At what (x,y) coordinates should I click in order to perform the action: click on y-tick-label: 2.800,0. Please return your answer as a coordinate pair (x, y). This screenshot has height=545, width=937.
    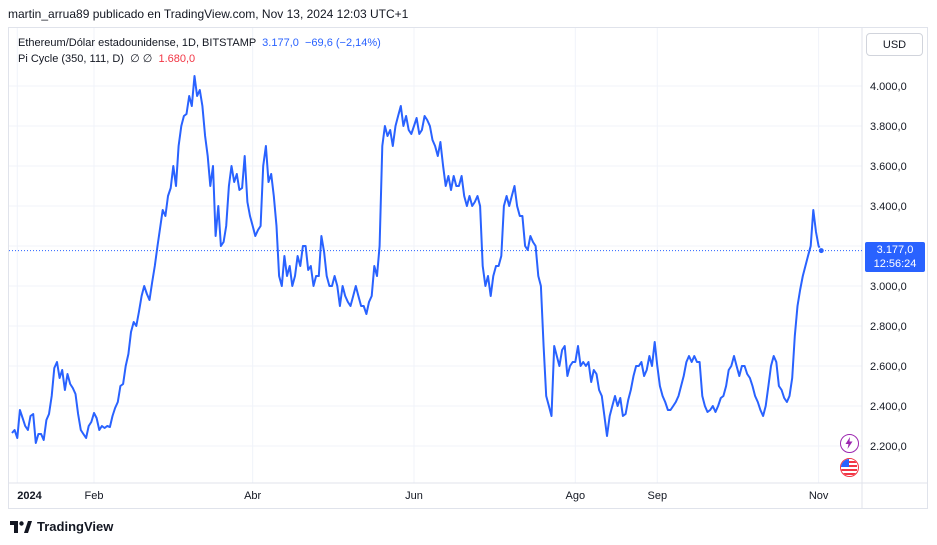
    Looking at the image, I should click on (888, 327).